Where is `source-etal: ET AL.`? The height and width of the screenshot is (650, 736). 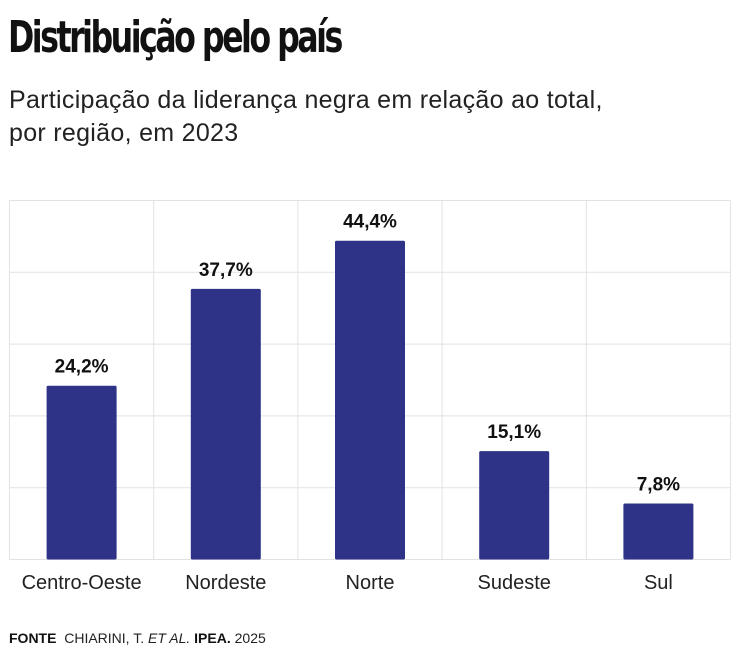
source-etal: ET AL. is located at coordinates (169, 638).